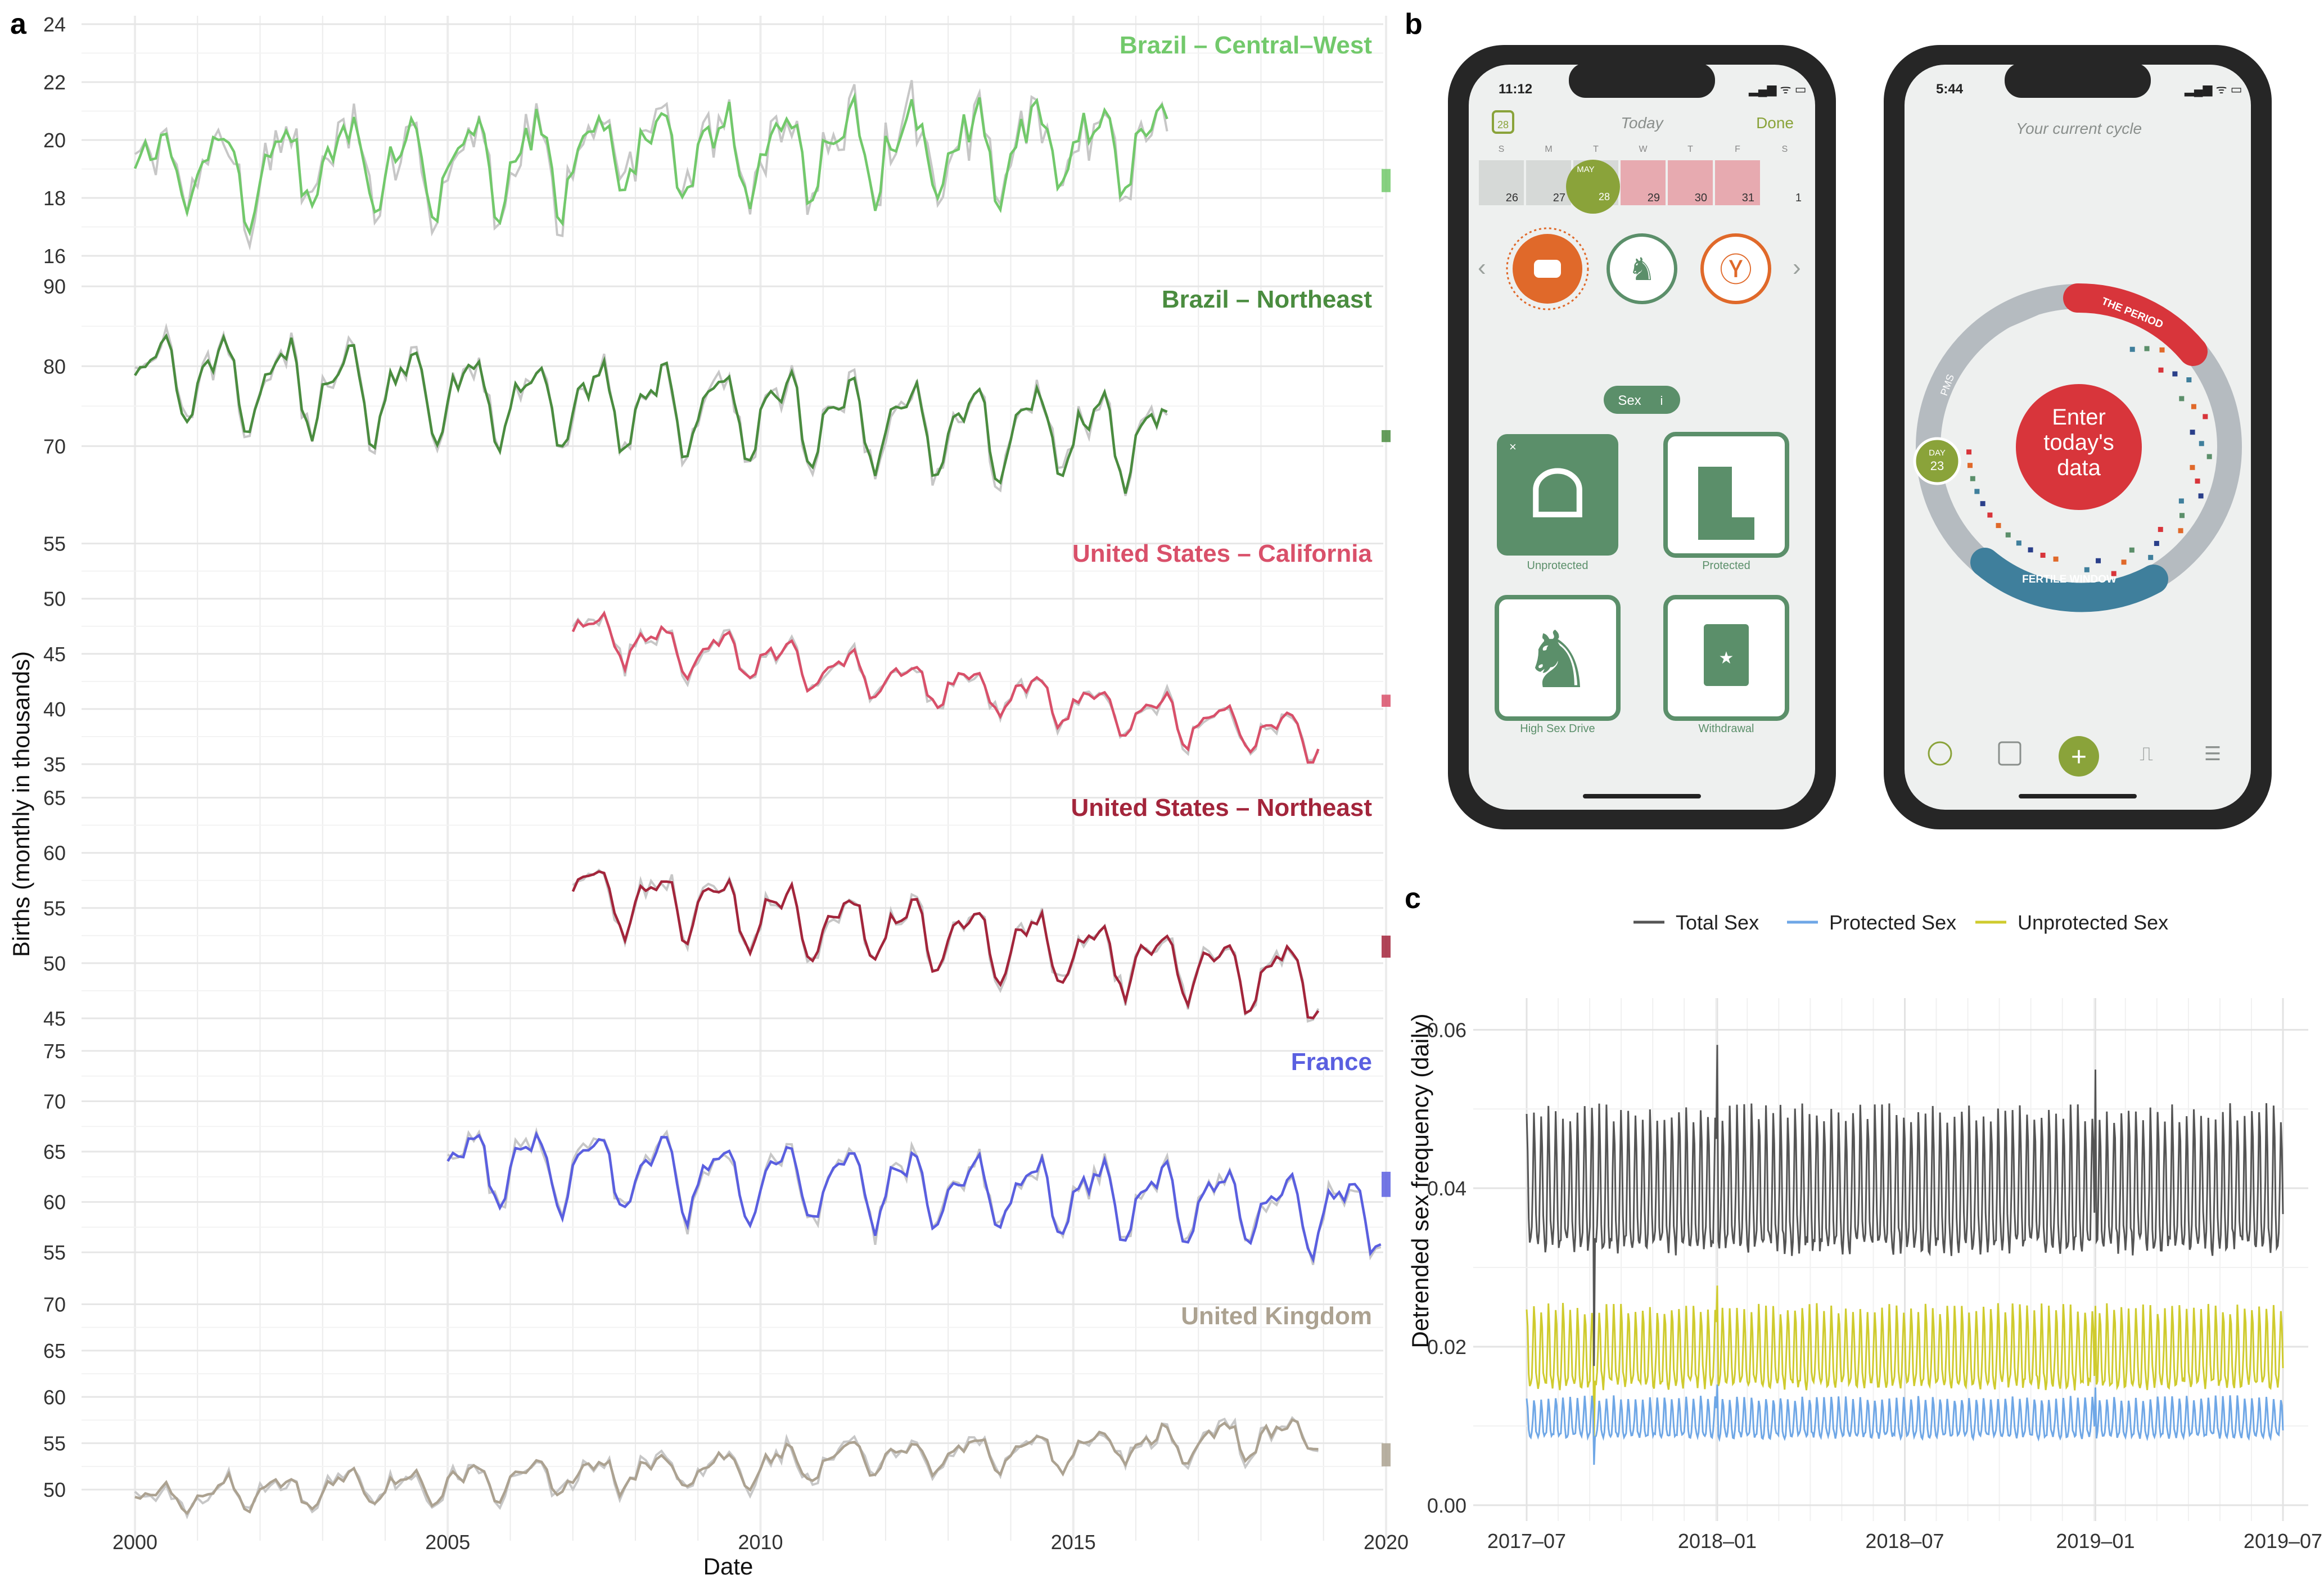  I want to click on panel-a-y-tick: 50, so click(54, 963).